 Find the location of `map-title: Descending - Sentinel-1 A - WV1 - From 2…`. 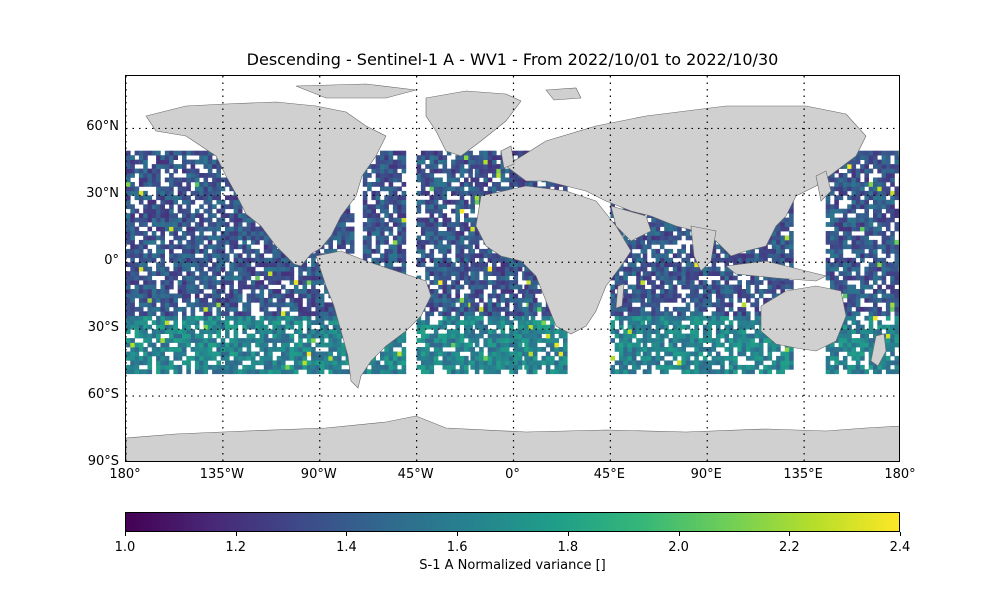

map-title: Descending - Sentinel-1 A - WV1 - From 2… is located at coordinates (512, 59).